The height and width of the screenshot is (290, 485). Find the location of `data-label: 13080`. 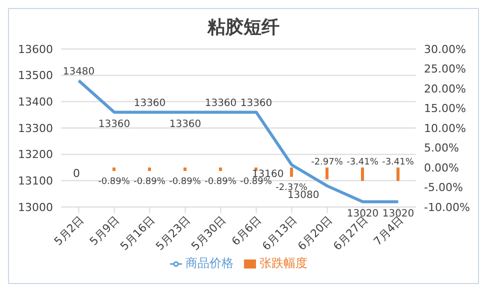

data-label: 13080 is located at coordinates (303, 195).